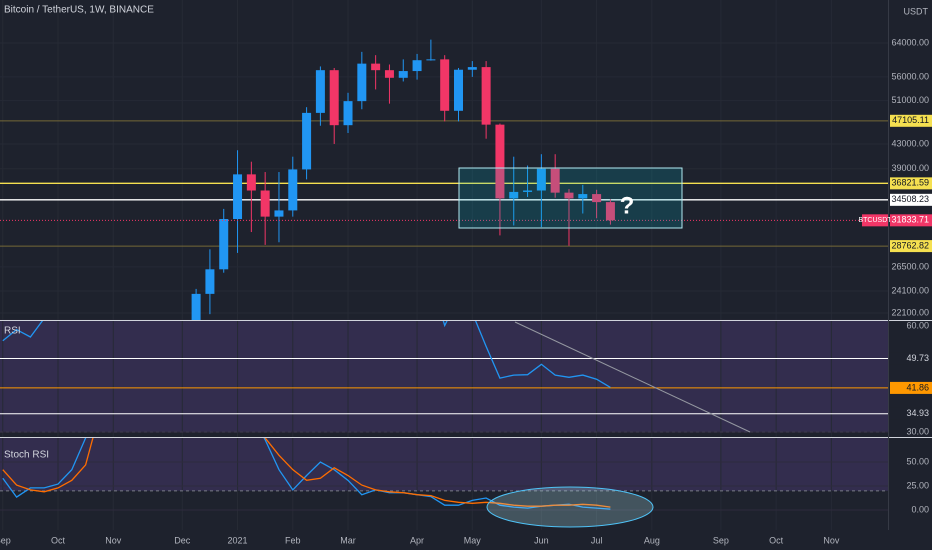  What do you see at coordinates (917, 413) in the screenshot?
I see `level-label: 34.93` at bounding box center [917, 413].